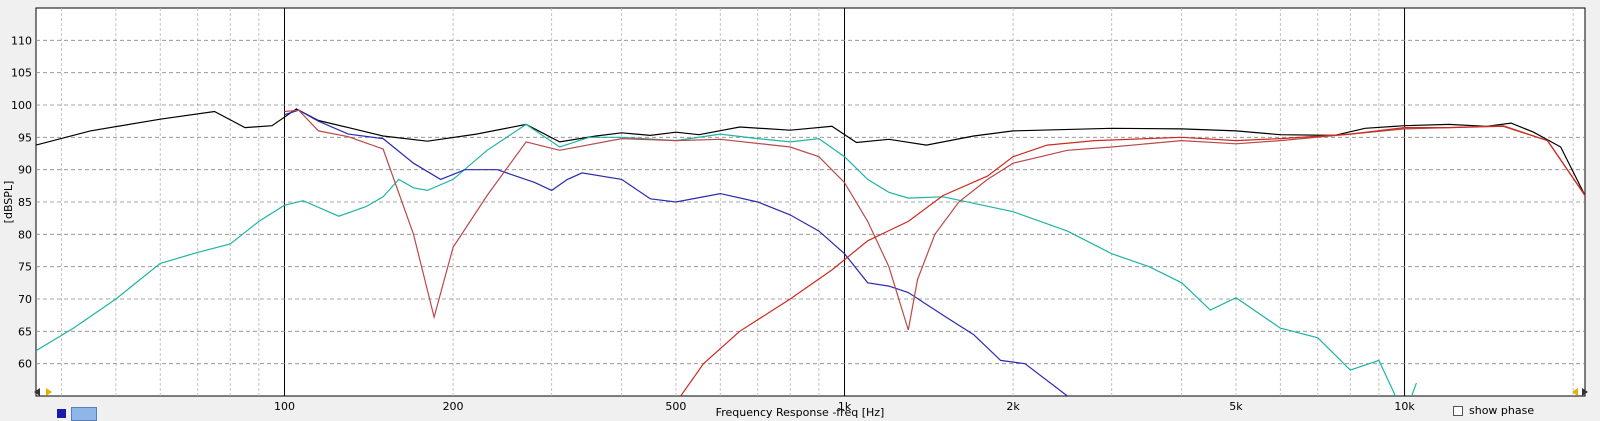  I want to click on y-tick-label: 80, so click(25, 234).